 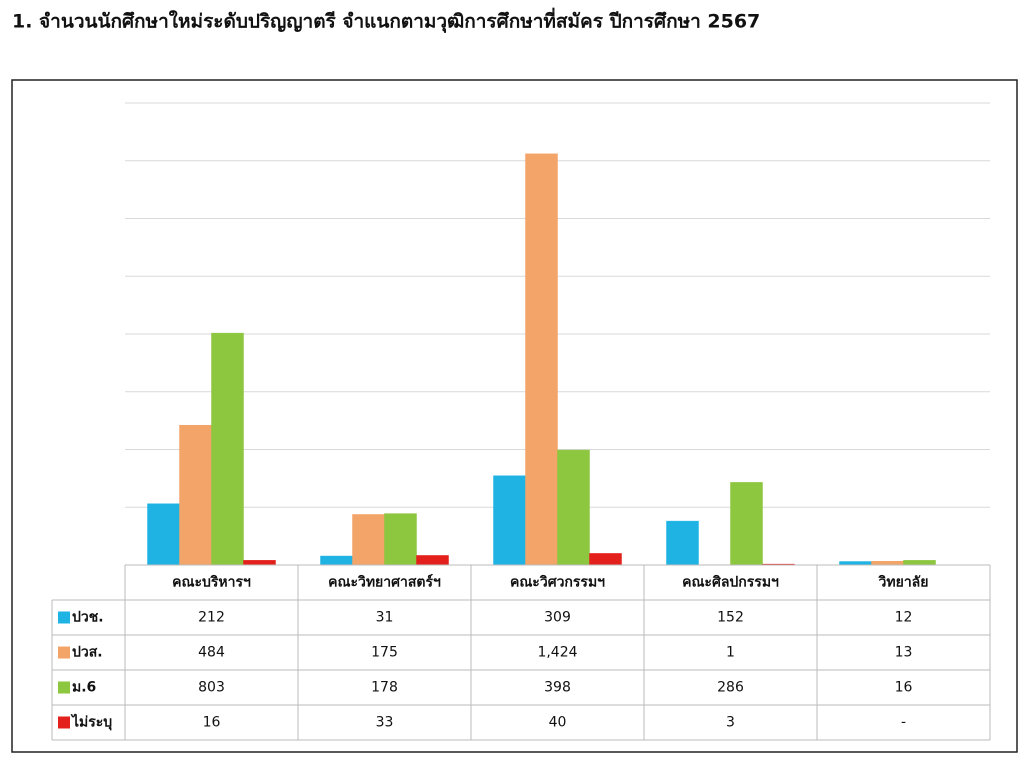 I want to click on data-cell: 12, so click(x=904, y=618).